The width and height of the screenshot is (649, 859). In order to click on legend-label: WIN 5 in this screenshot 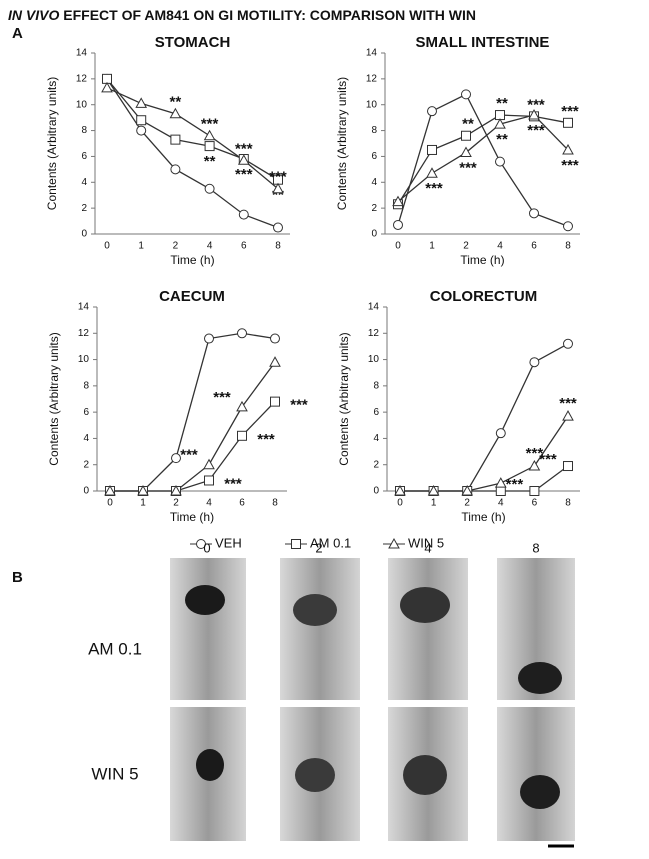, I will do `click(426, 542)`.